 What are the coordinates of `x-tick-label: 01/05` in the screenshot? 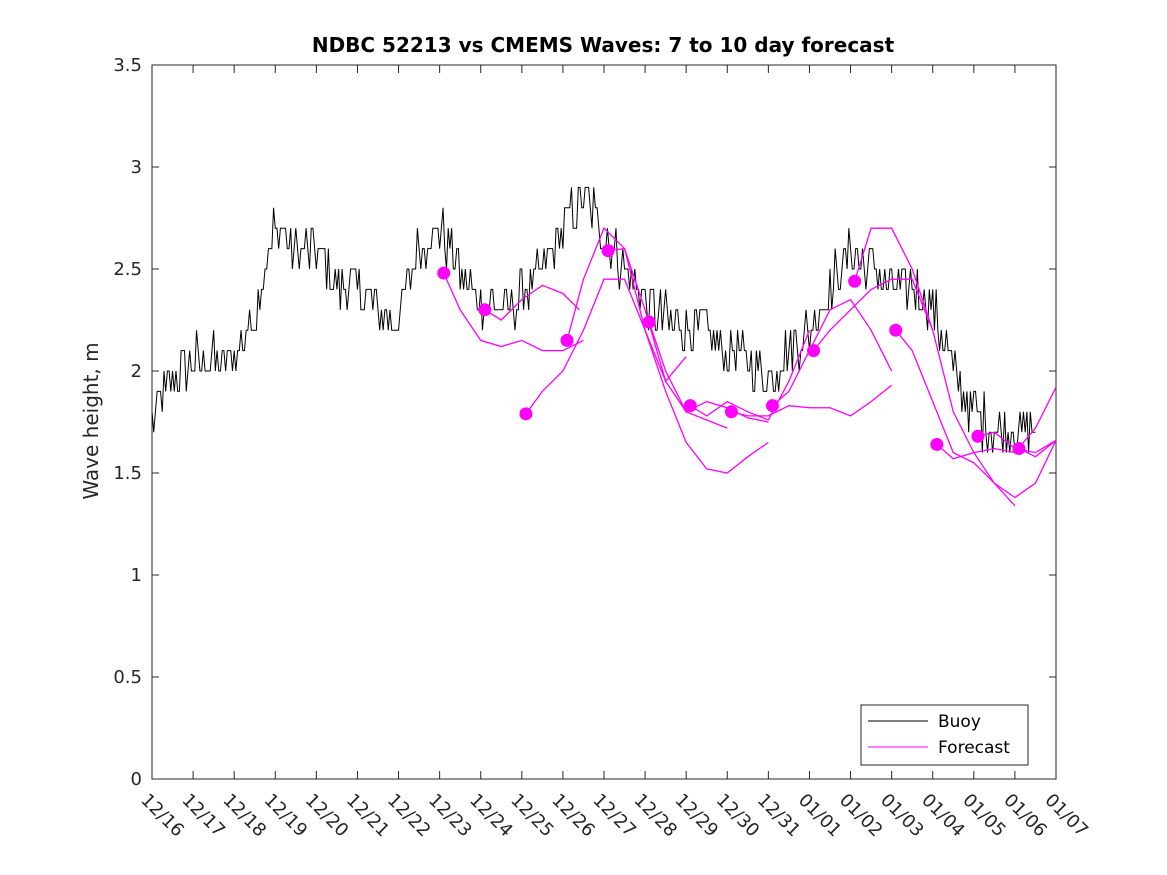 It's located at (984, 816).